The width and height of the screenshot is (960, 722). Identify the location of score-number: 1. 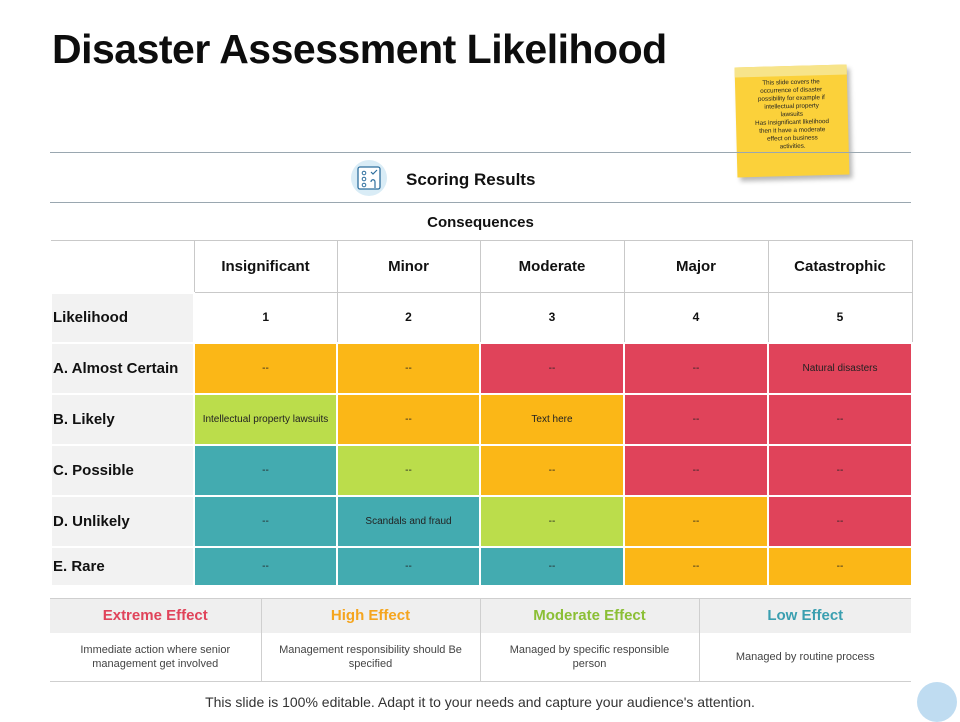
(265, 317).